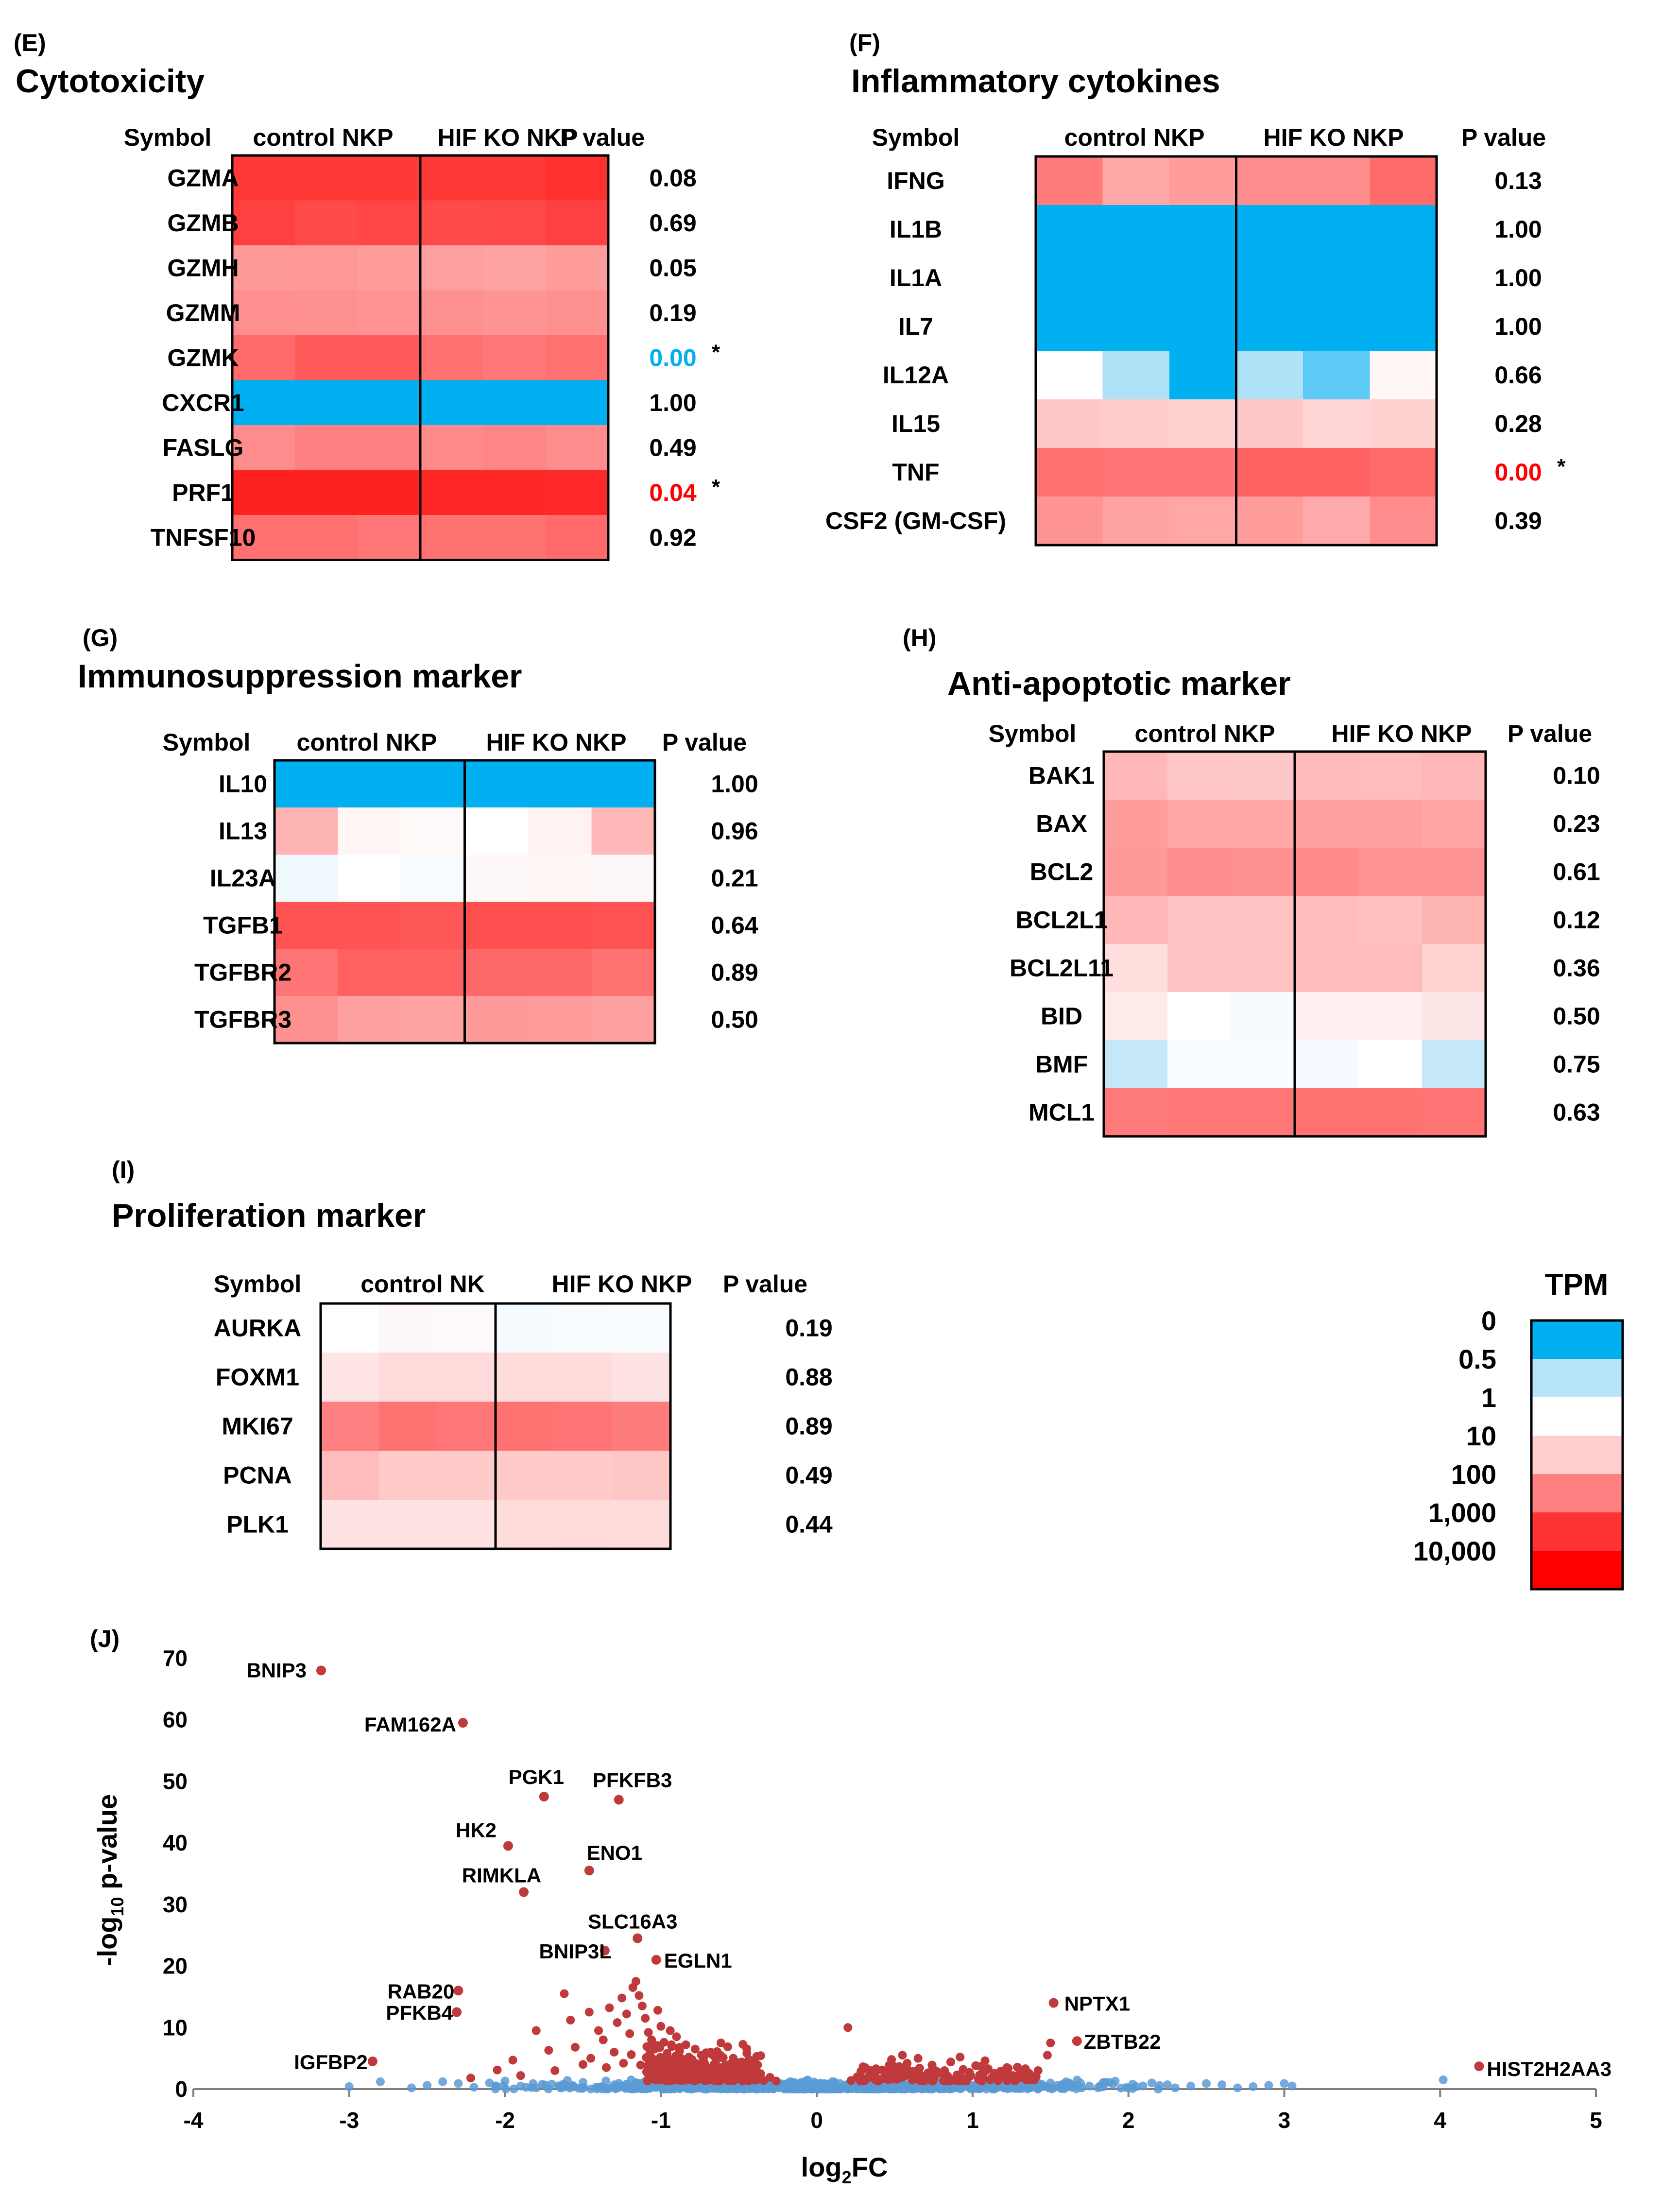 The image size is (1663, 2212). Describe the element at coordinates (915, 520) in the screenshot. I see `gene-label: CSF2 (GM-CSF)` at that location.